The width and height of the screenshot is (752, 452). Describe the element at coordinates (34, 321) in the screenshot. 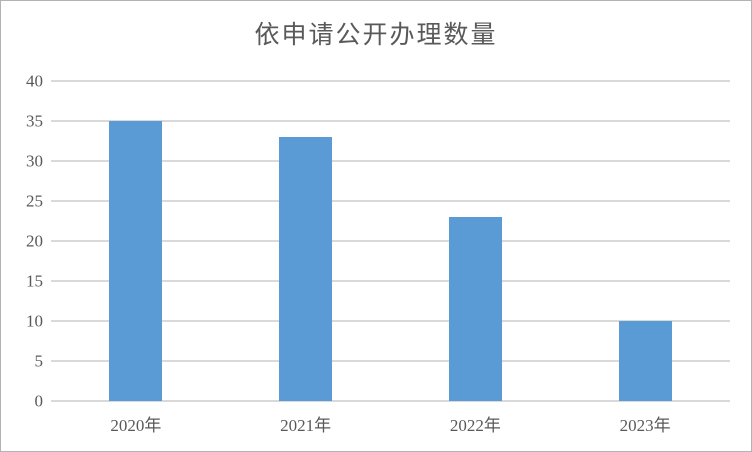

I see `y-tick-label: 10` at that location.